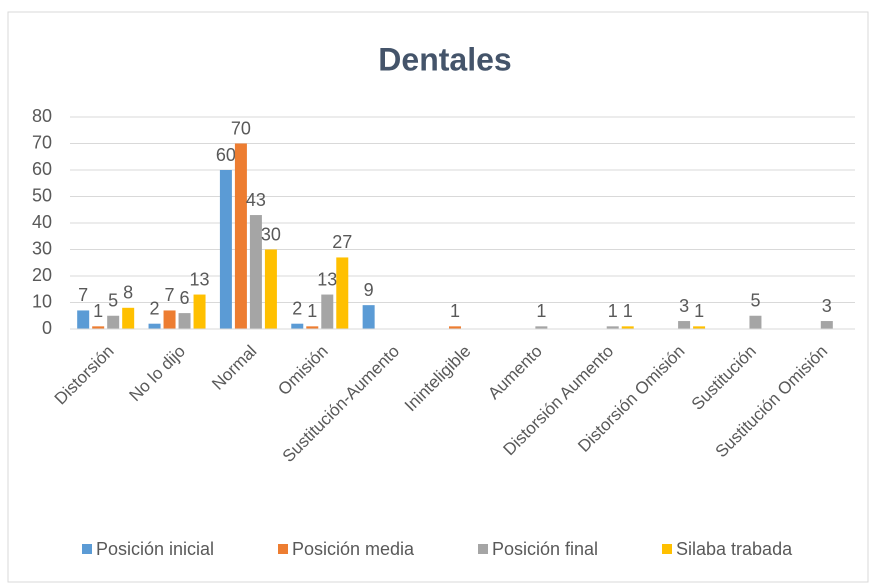 The height and width of the screenshot is (584, 871). What do you see at coordinates (444, 59) in the screenshot?
I see `chart-title: Dentales` at bounding box center [444, 59].